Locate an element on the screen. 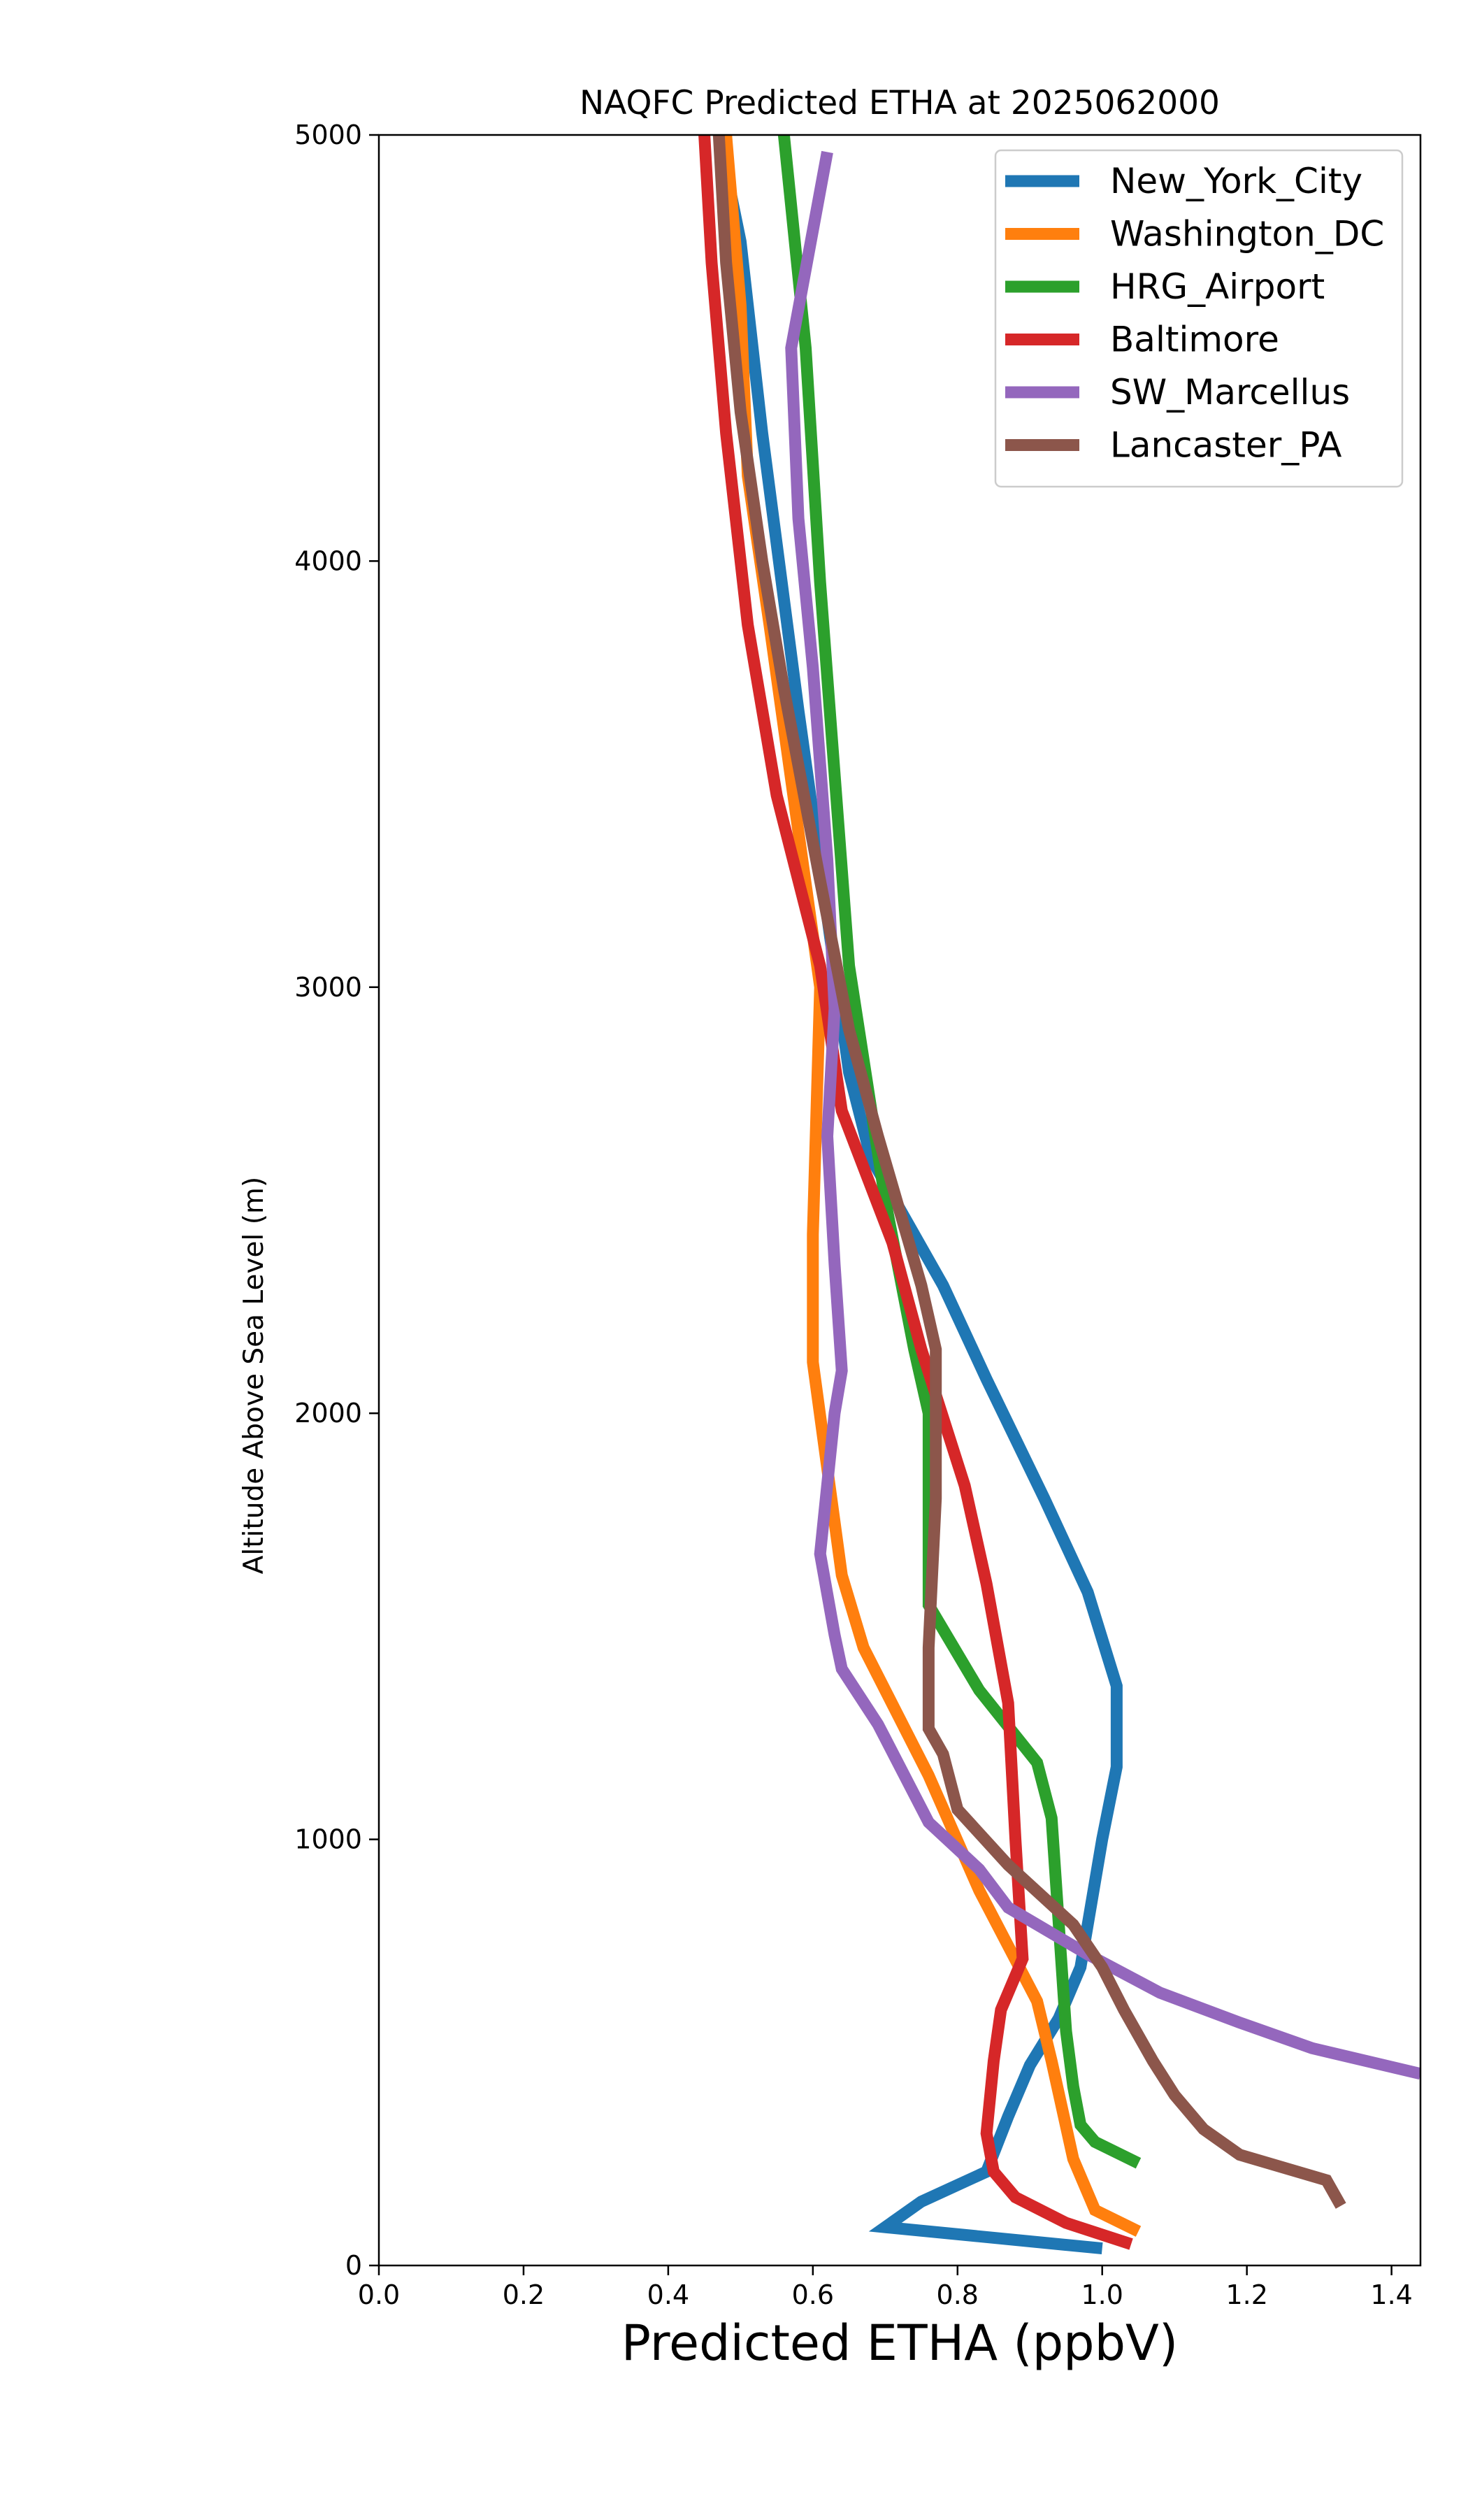  legend-label: SW_Marcellus is located at coordinates (1230, 392).